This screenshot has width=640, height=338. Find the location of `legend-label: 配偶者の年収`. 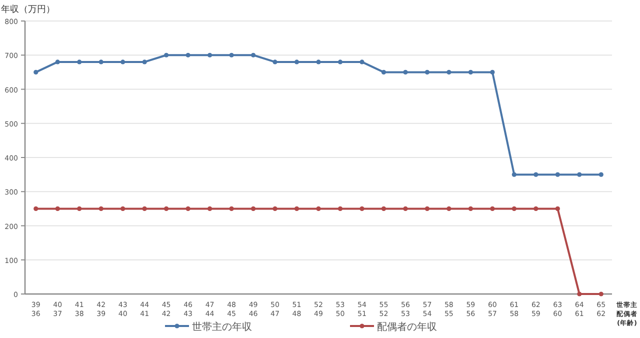

legend-label: 配偶者の年収 is located at coordinates (407, 327).